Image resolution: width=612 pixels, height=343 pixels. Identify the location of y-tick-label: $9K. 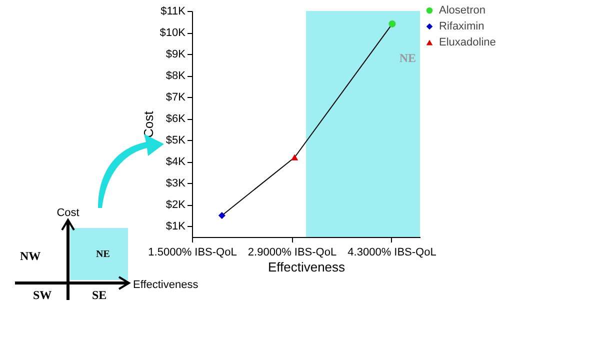
(176, 54).